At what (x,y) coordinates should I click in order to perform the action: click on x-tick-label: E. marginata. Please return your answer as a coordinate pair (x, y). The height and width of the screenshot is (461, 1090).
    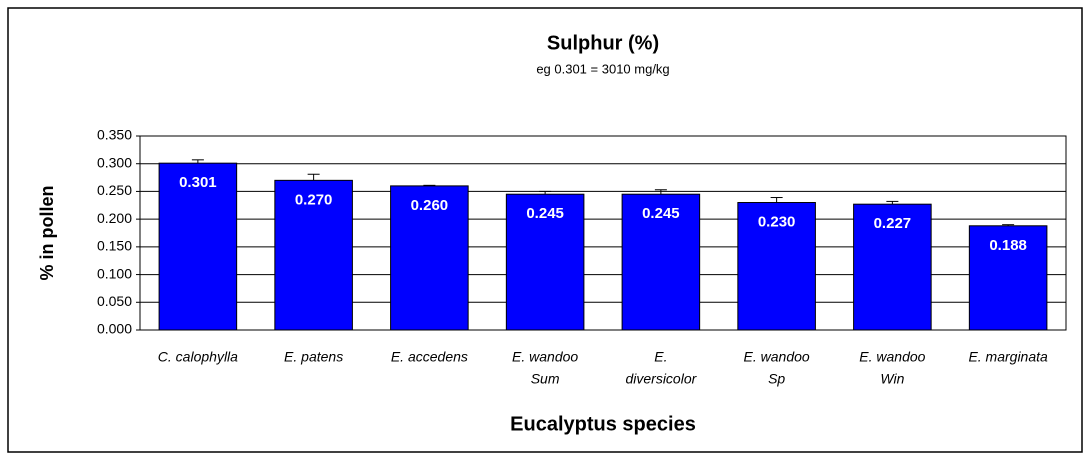
    Looking at the image, I should click on (1008, 357).